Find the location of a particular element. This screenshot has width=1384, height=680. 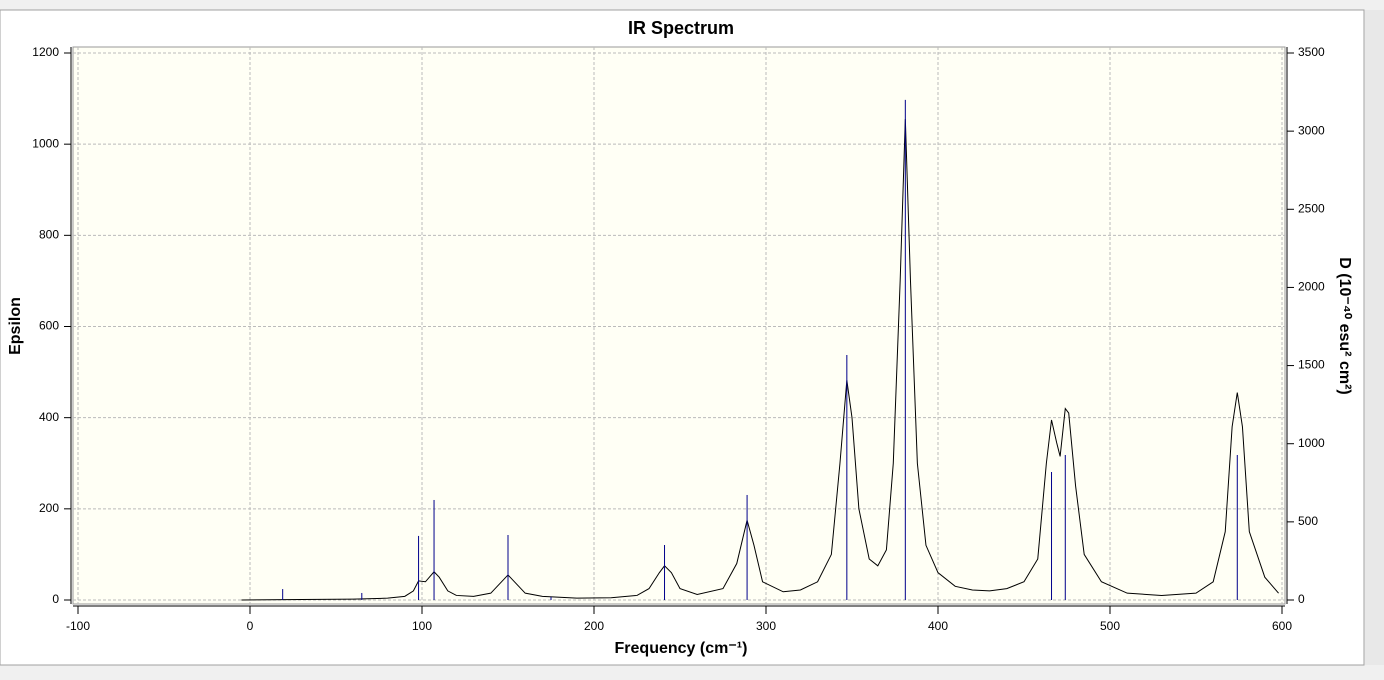

x-tick-label: -100 is located at coordinates (78, 626).